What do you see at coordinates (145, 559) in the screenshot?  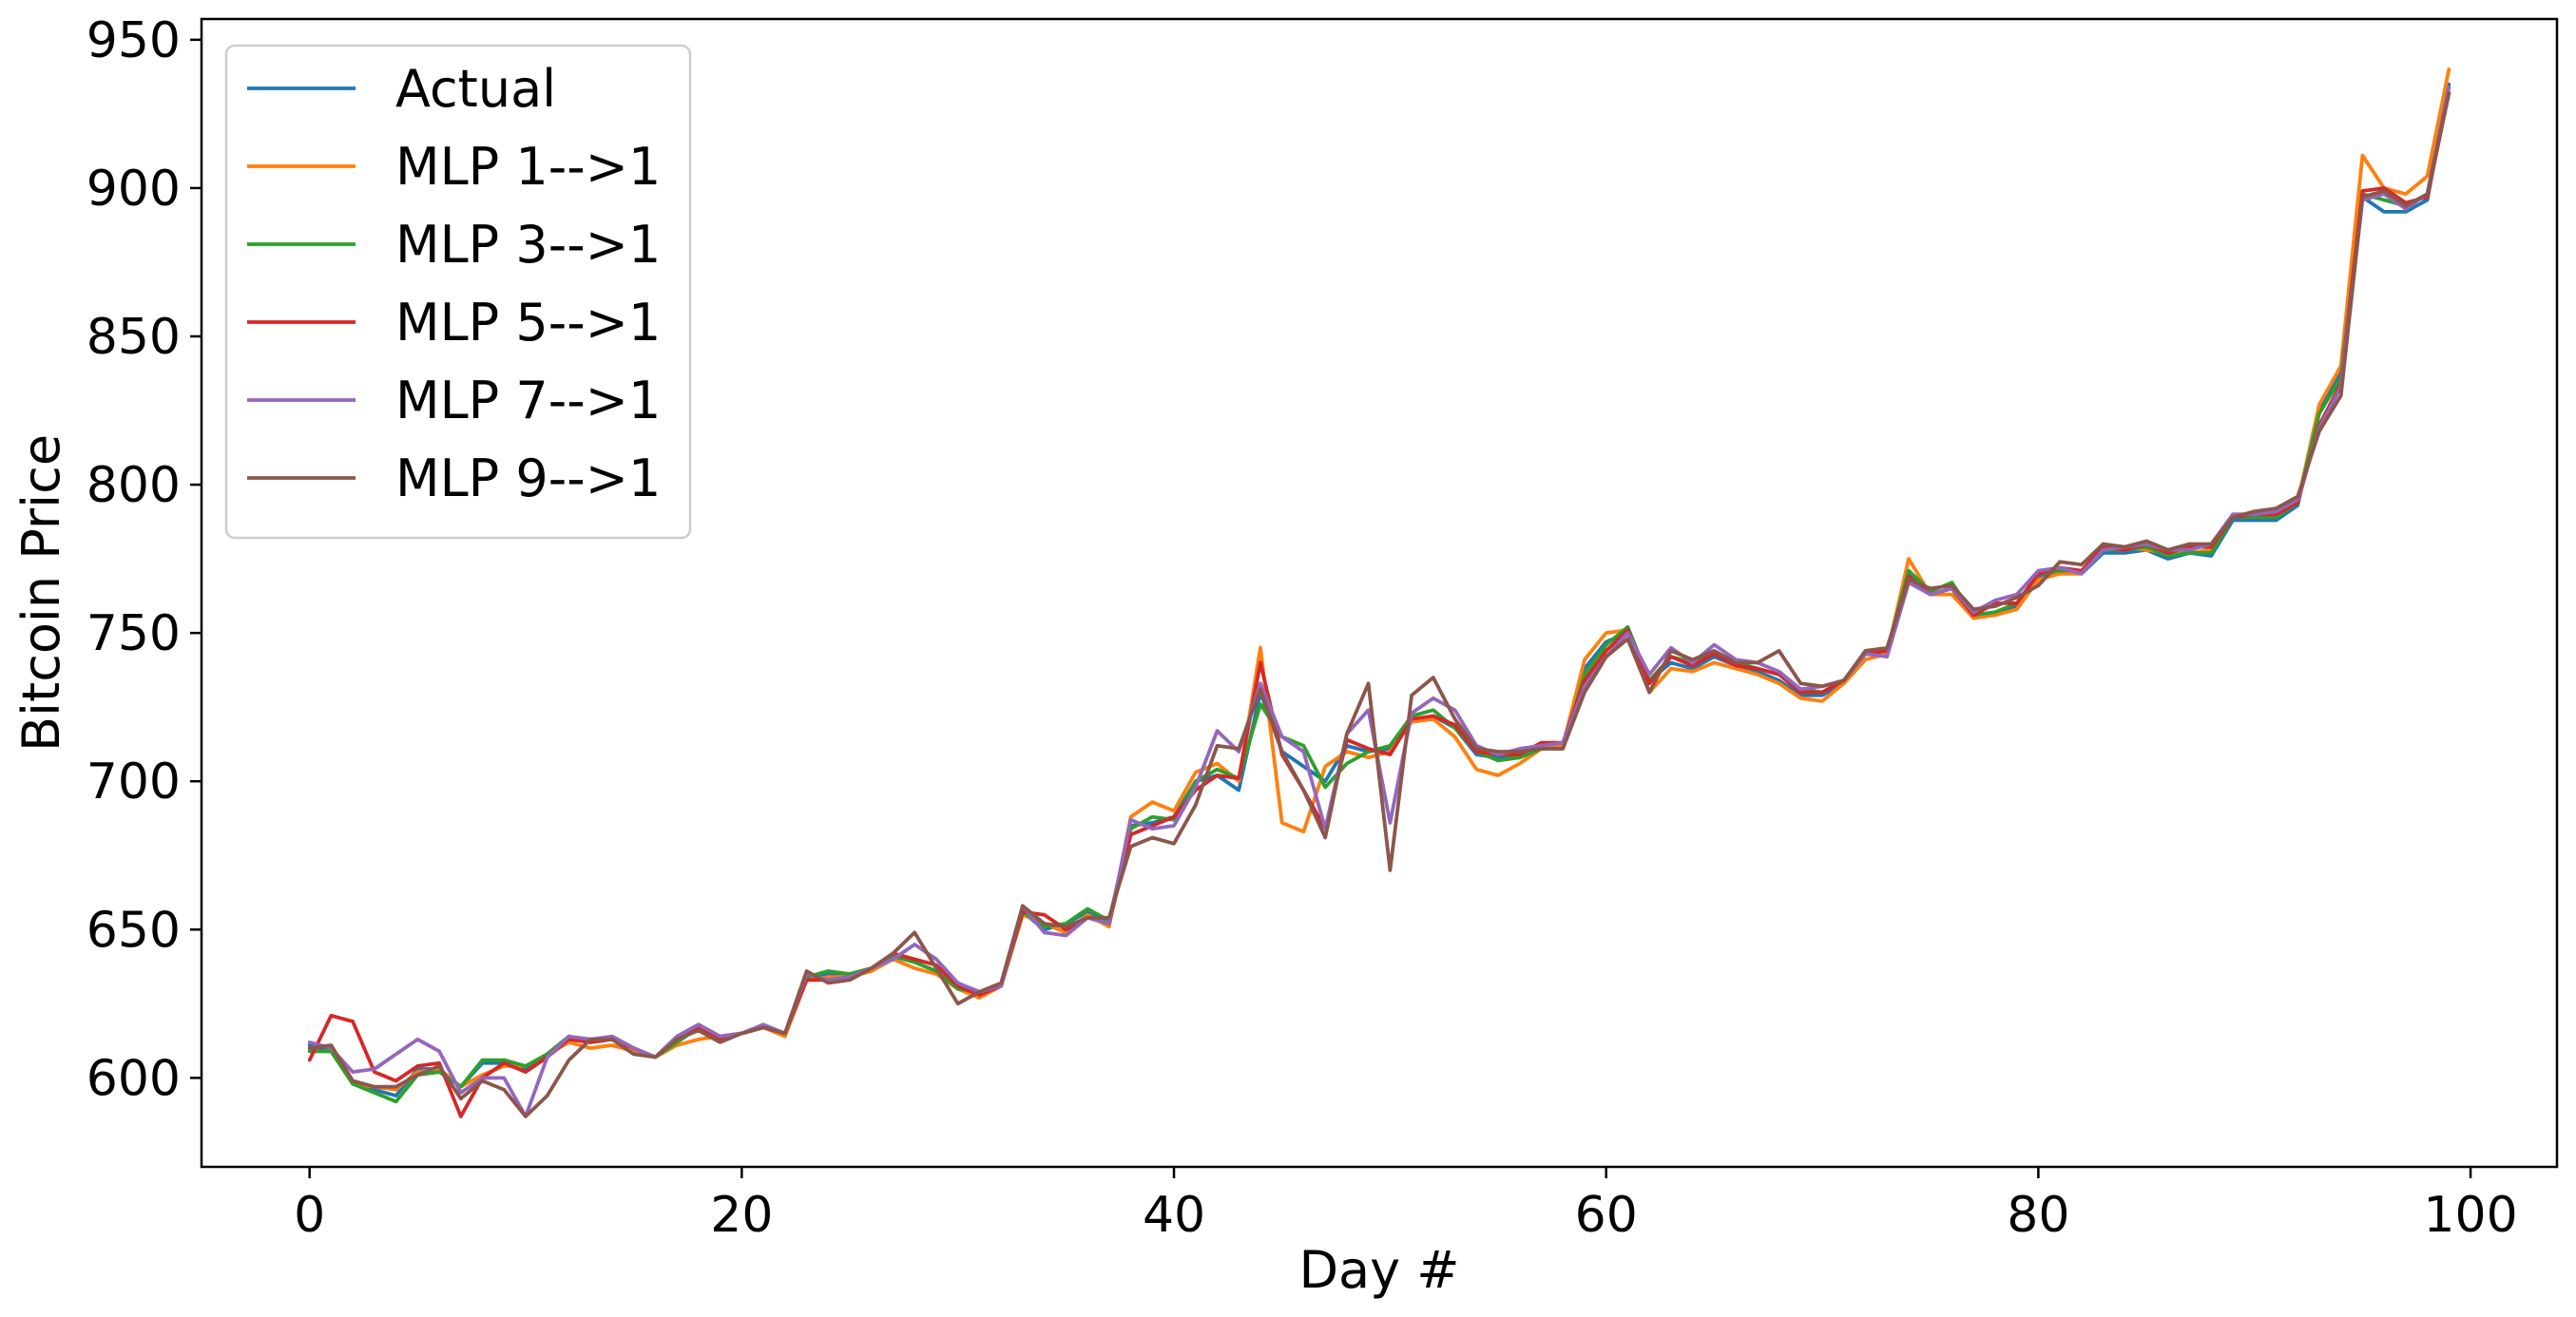 I see `y-axis: 600 650 700 750 800 850 900 950` at bounding box center [145, 559].